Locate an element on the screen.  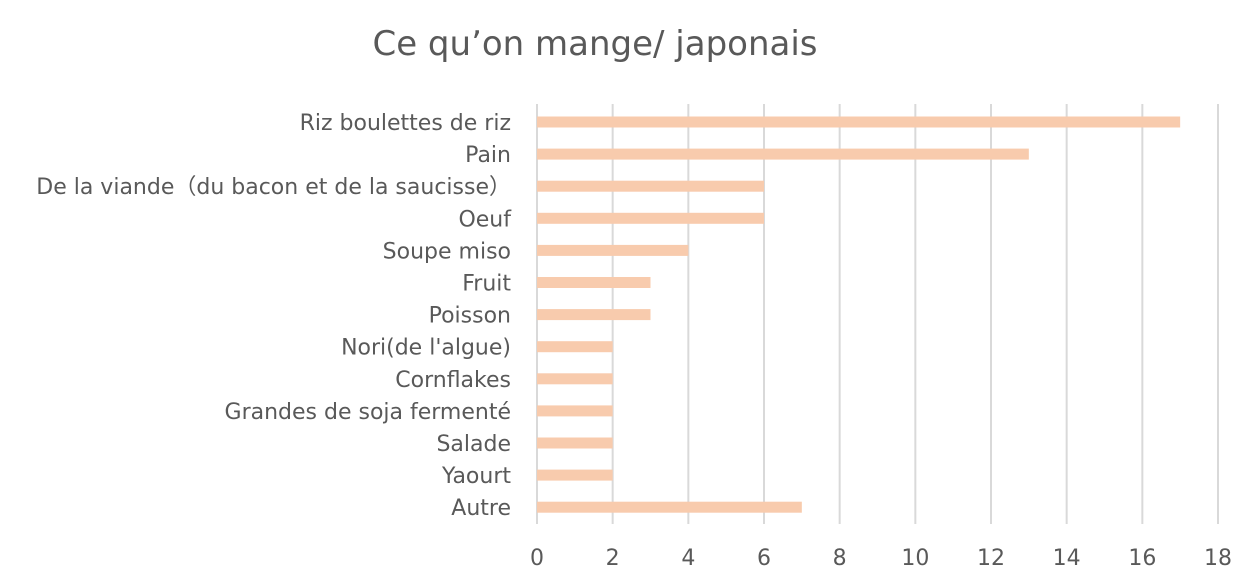
x-tick-label: 0 is located at coordinates (537, 558).